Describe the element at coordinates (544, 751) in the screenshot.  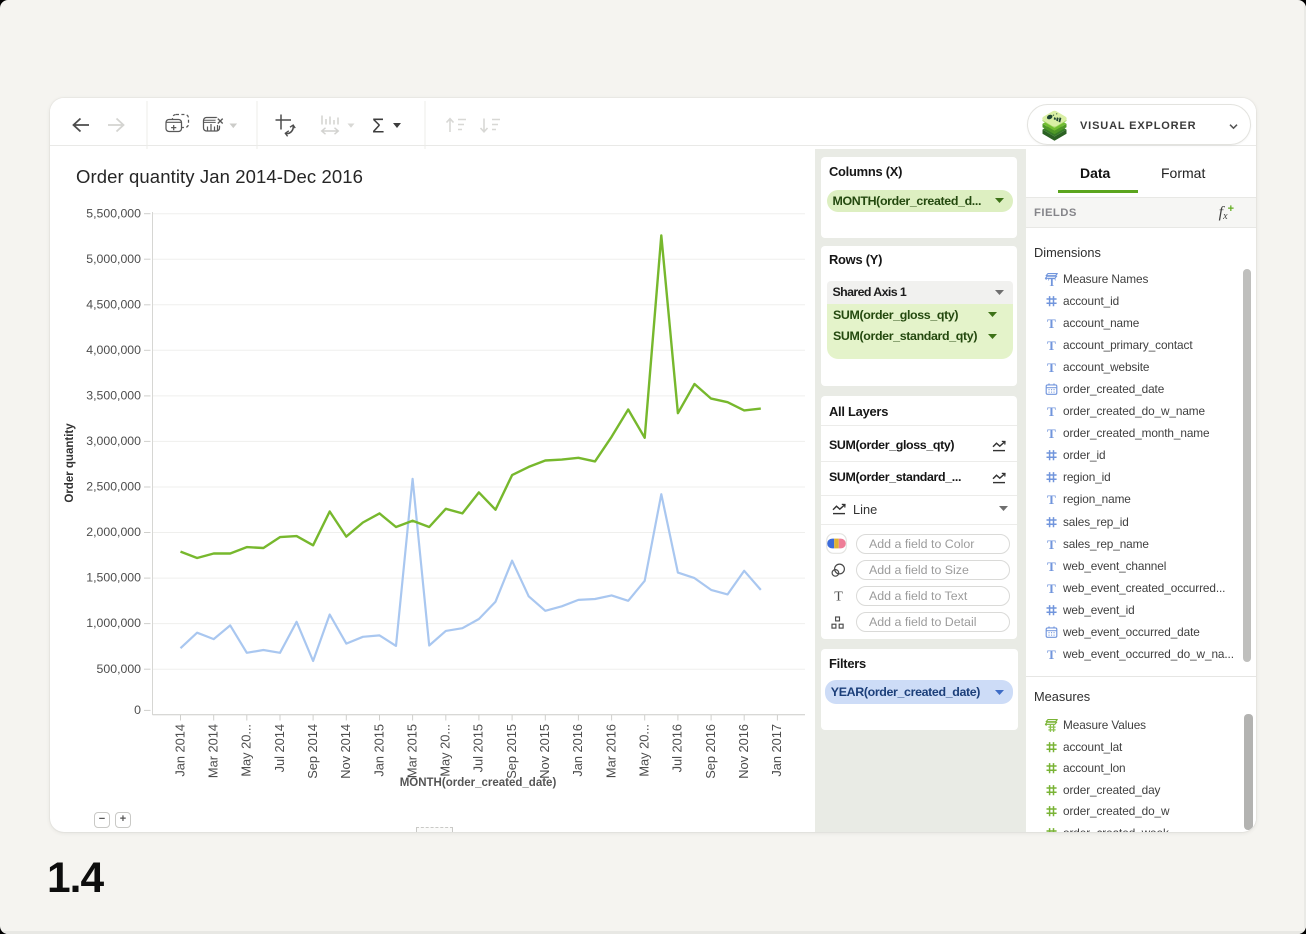
I see `svg-text: Nov 2015` at that location.